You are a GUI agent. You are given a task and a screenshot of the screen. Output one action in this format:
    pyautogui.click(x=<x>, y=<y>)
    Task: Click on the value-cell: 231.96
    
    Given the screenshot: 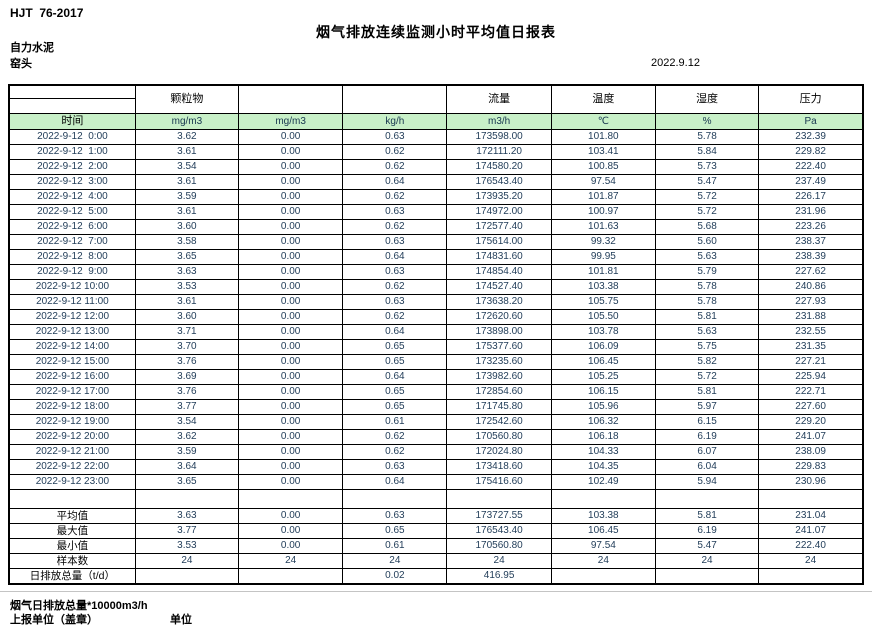 What is the action you would take?
    pyautogui.click(x=811, y=212)
    